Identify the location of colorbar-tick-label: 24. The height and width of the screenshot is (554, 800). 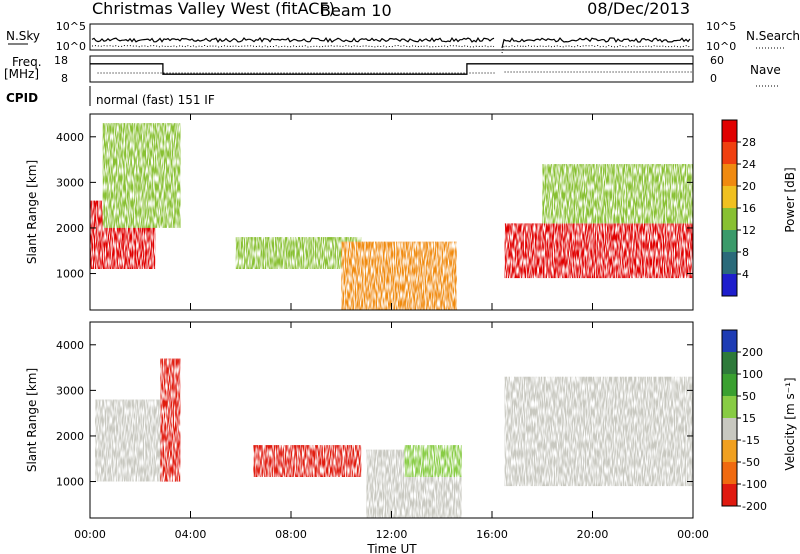
(749, 164).